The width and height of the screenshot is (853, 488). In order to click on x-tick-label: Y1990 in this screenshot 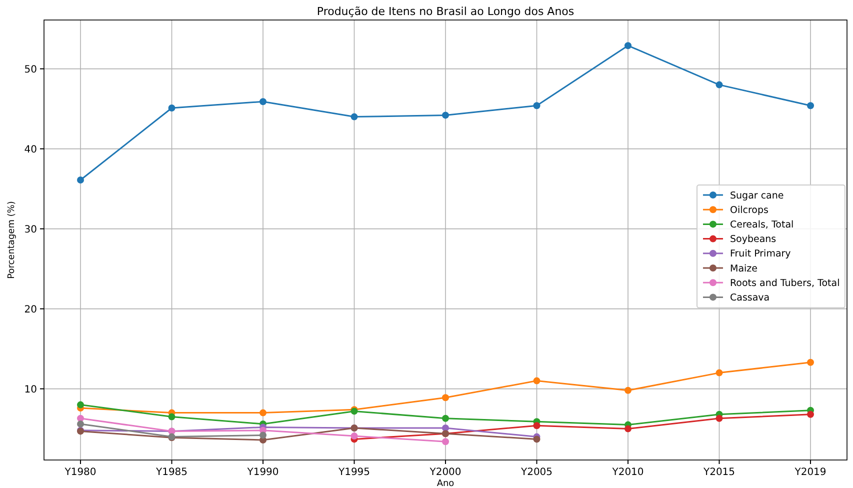, I will do `click(262, 472)`.